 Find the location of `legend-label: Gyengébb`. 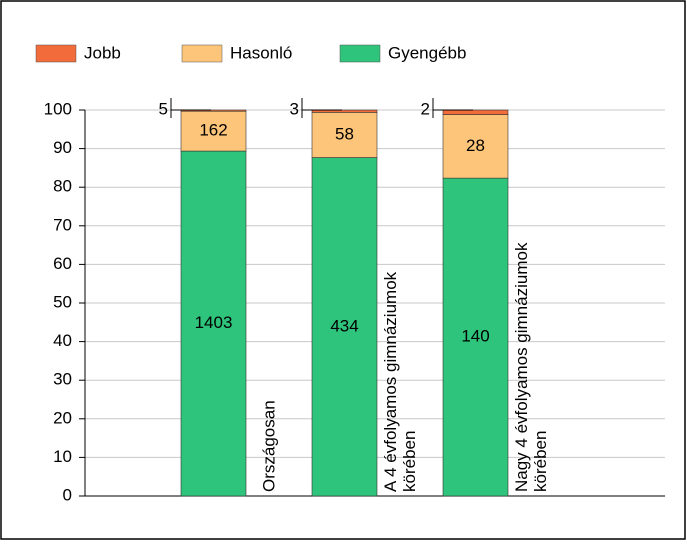

legend-label: Gyengébb is located at coordinates (427, 52).